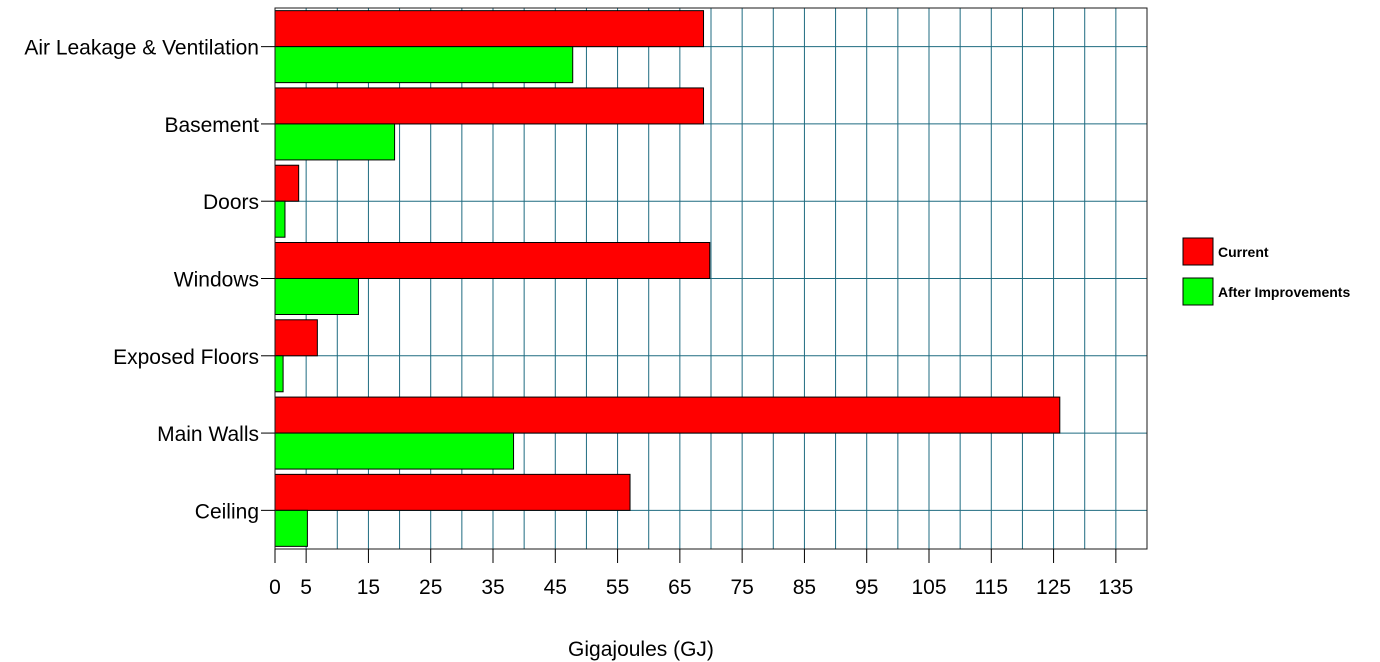 The height and width of the screenshot is (662, 1380). I want to click on category-label: Exposed Floors, so click(186, 357).